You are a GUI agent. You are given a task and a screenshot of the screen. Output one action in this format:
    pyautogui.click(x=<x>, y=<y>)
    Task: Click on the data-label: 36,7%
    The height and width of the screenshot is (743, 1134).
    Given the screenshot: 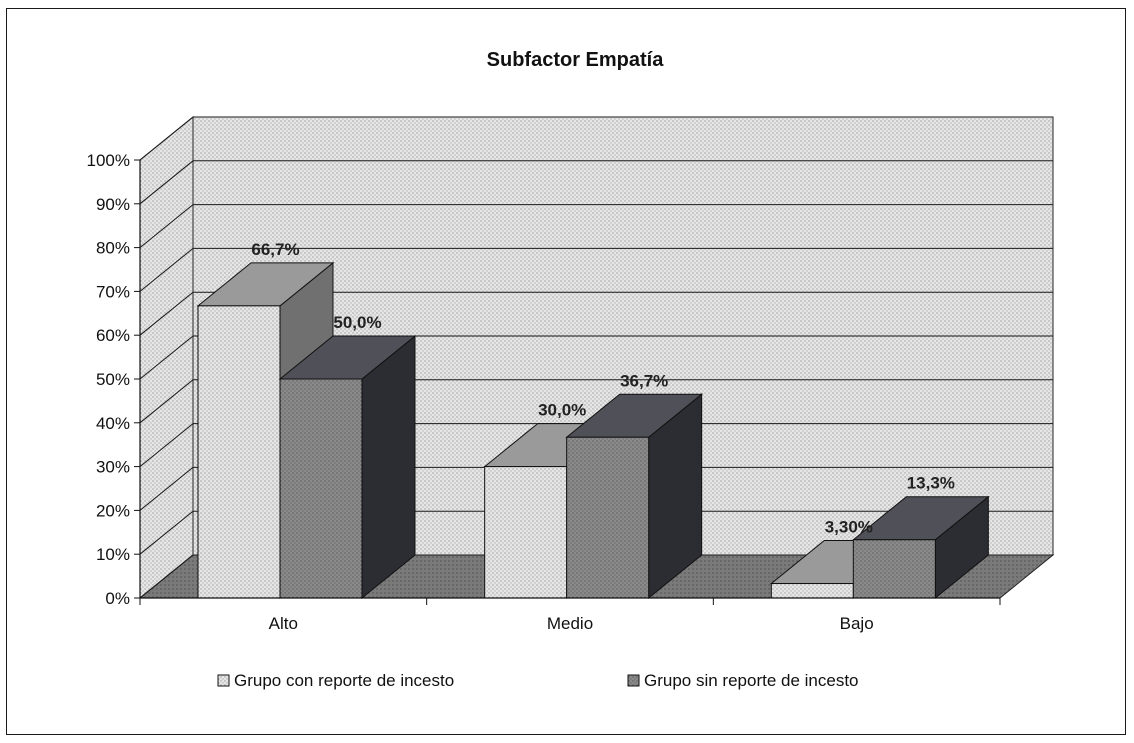 What is the action you would take?
    pyautogui.click(x=644, y=380)
    